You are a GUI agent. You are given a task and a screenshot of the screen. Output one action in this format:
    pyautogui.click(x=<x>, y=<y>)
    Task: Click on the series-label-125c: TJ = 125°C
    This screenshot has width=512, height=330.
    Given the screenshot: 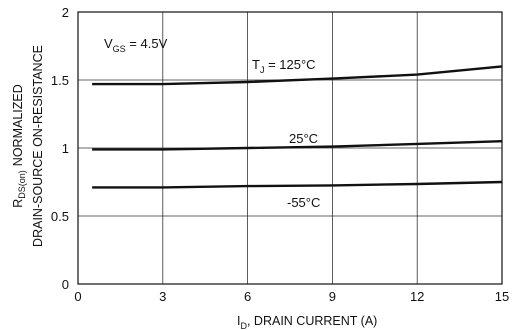 What is the action you would take?
    pyautogui.click(x=284, y=66)
    